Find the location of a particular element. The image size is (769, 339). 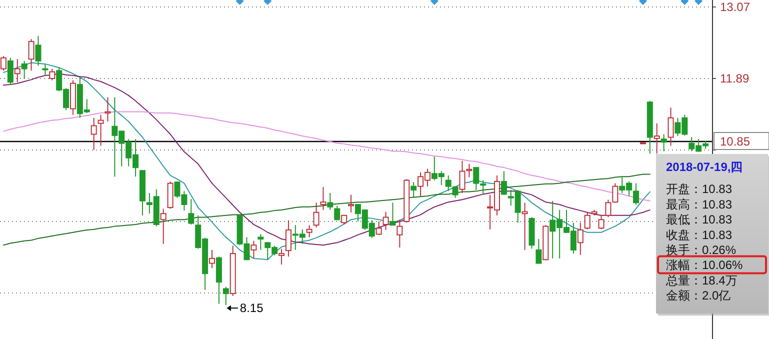

annotation: 开盘：10.83 is located at coordinates (699, 189).